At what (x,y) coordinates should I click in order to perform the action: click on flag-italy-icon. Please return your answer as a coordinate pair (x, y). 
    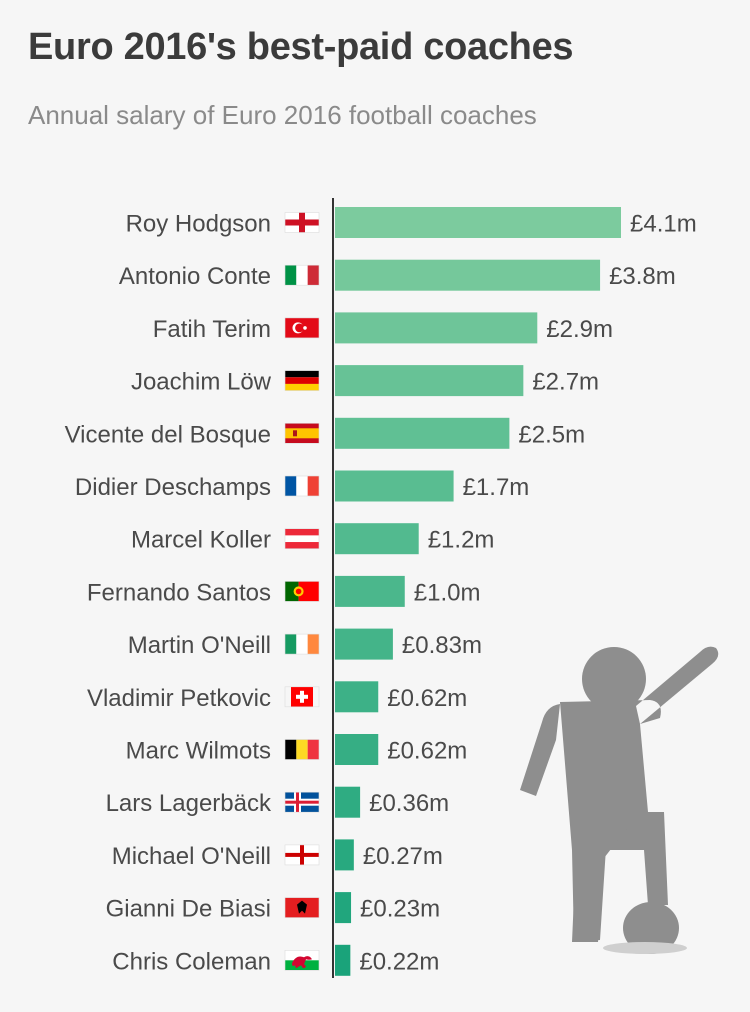
    Looking at the image, I should click on (302, 275).